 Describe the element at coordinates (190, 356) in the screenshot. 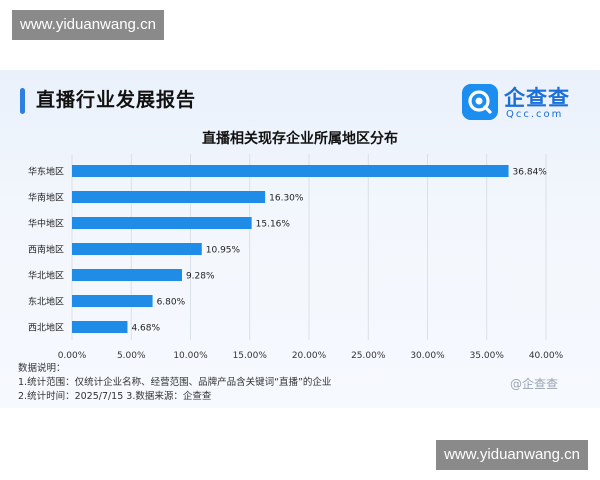

I see `x-tick-label: 10.00%` at that location.